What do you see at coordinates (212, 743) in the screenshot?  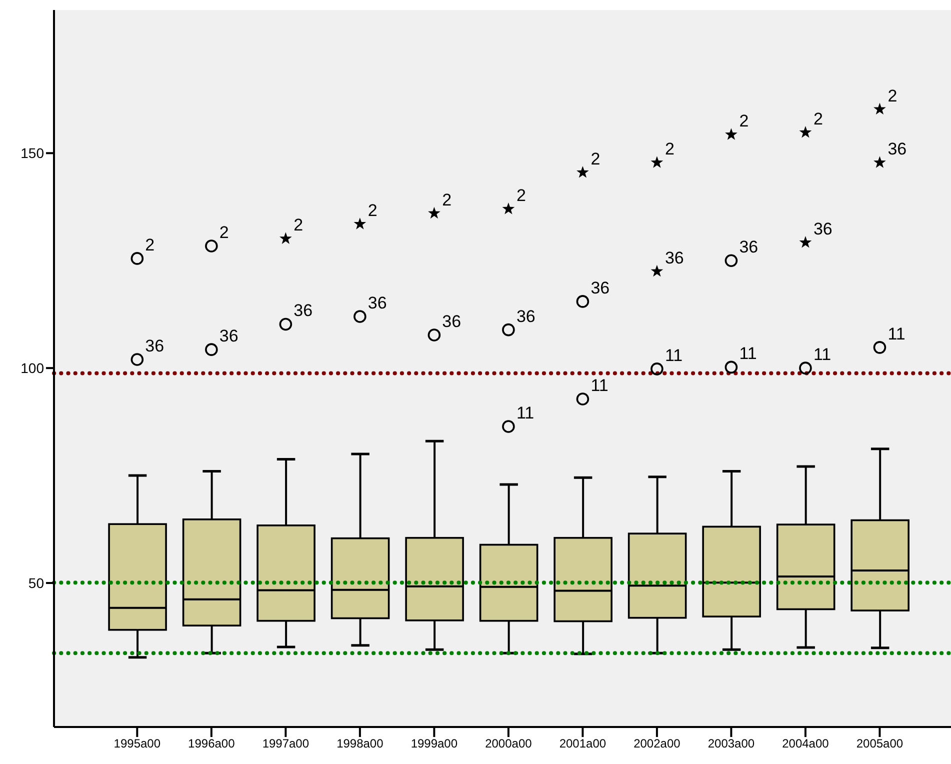 I see `x-tick-label: 1996a00` at bounding box center [212, 743].